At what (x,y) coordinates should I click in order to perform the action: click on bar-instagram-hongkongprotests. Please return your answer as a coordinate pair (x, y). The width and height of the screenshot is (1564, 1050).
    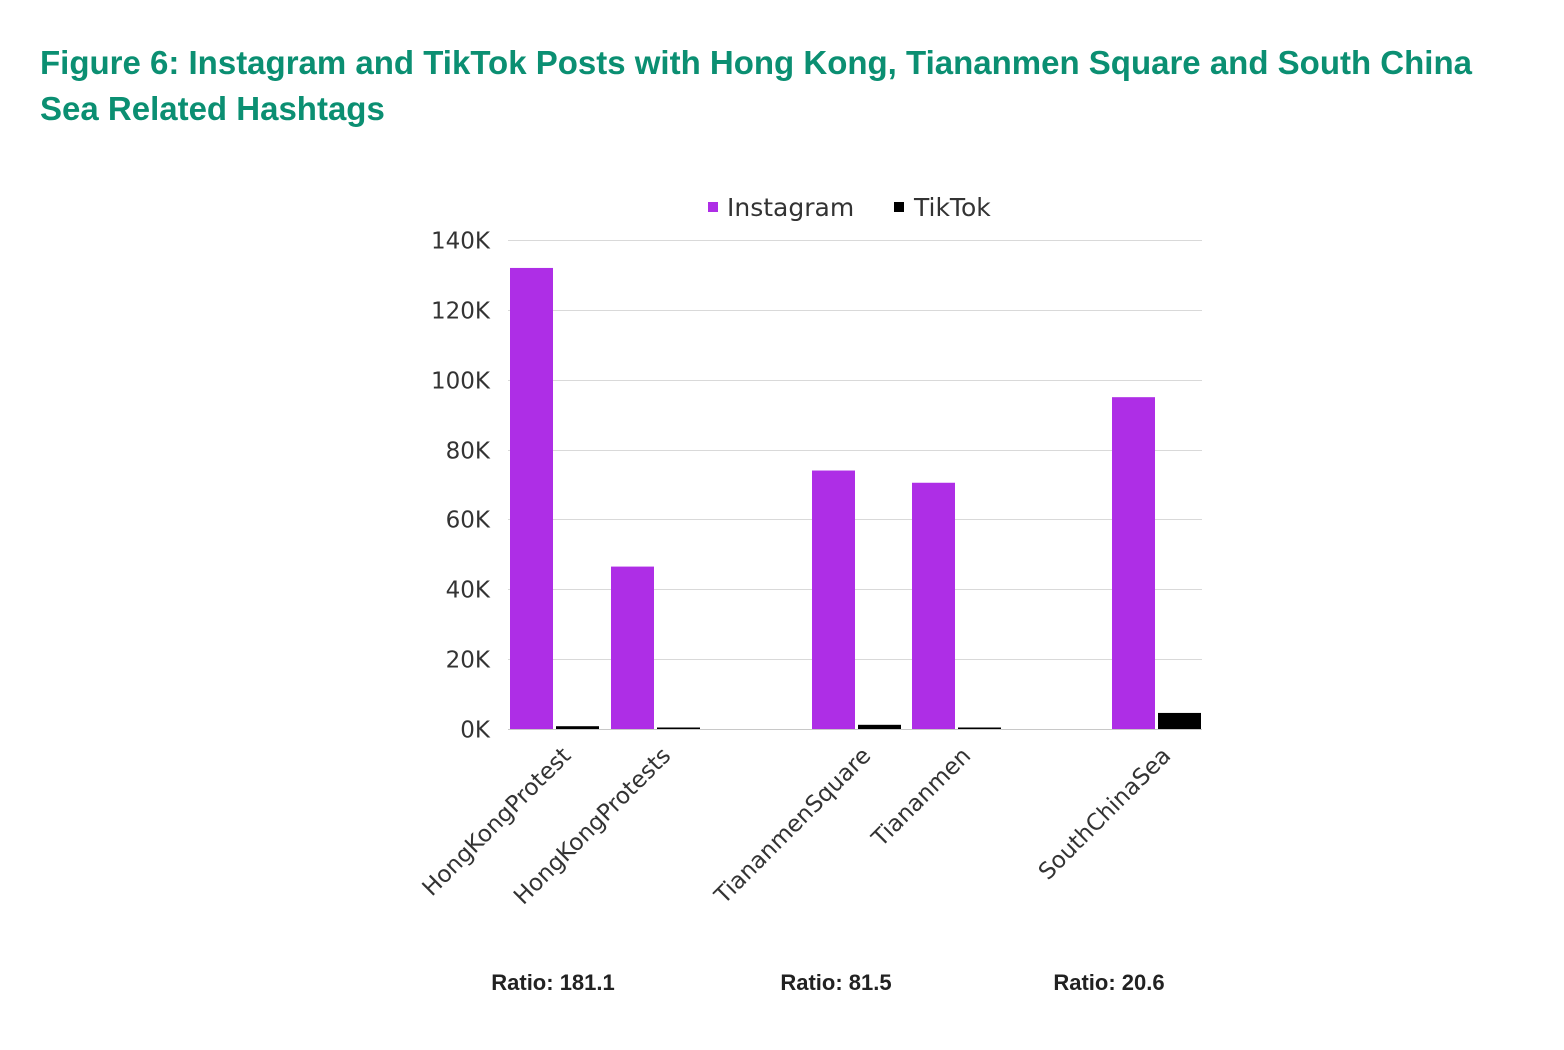
    Looking at the image, I should click on (632, 647).